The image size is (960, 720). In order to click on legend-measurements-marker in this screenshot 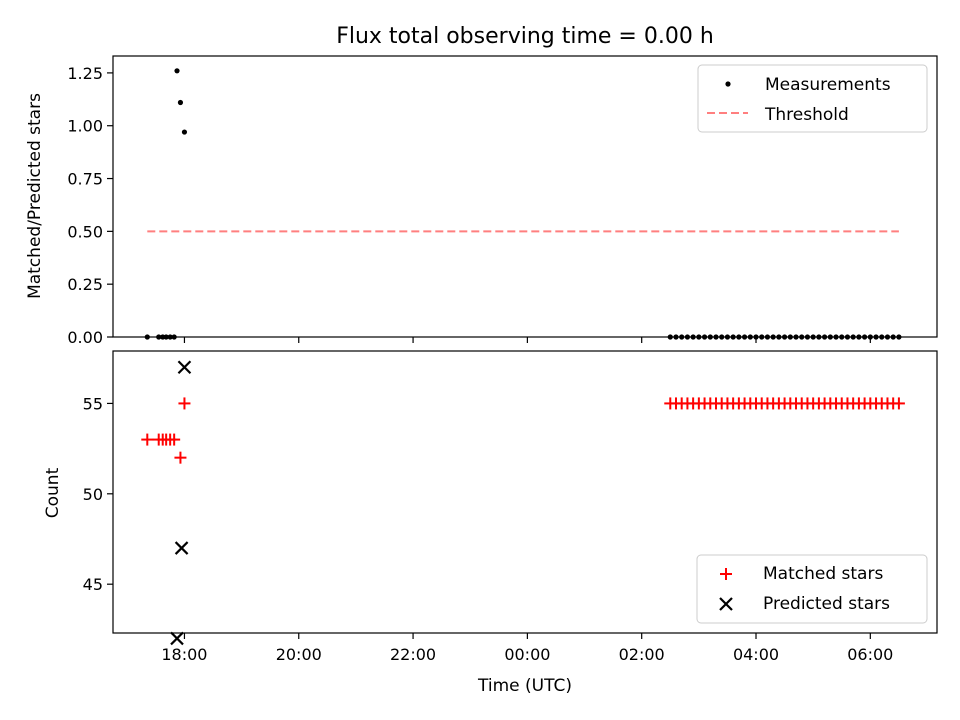, I will do `click(728, 84)`.